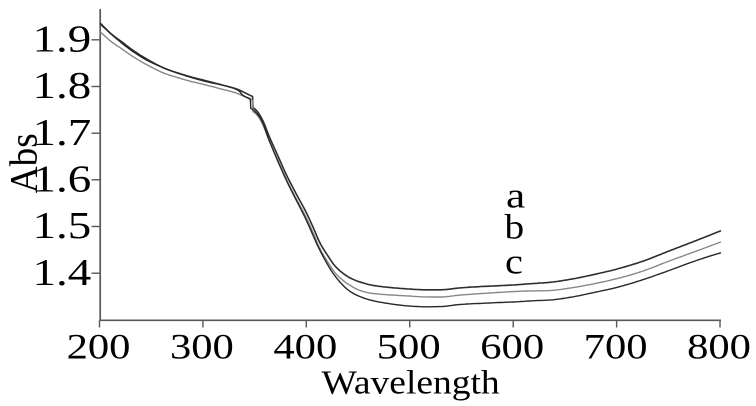  Describe the element at coordinates (514, 262) in the screenshot. I see `svg-text: c` at that location.